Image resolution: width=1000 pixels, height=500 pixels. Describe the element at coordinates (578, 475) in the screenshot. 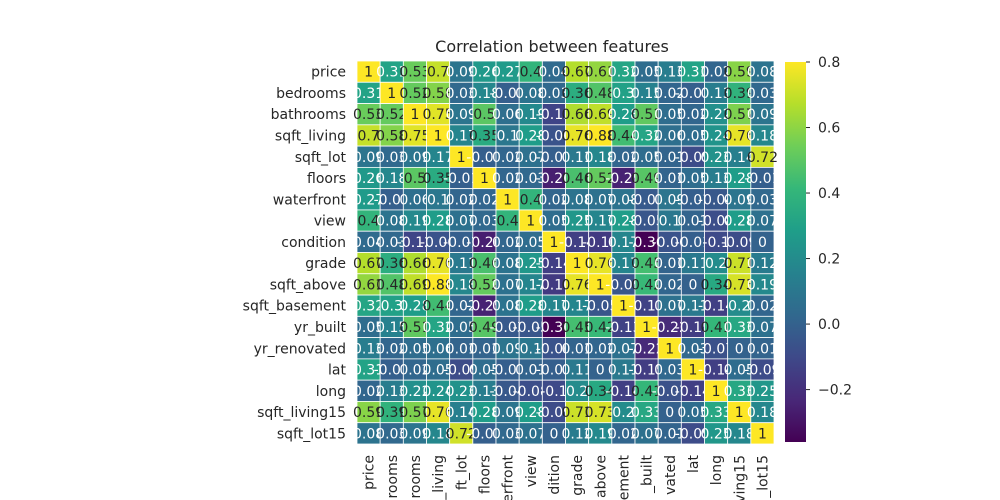

I see `x-tick-label: grade` at that location.